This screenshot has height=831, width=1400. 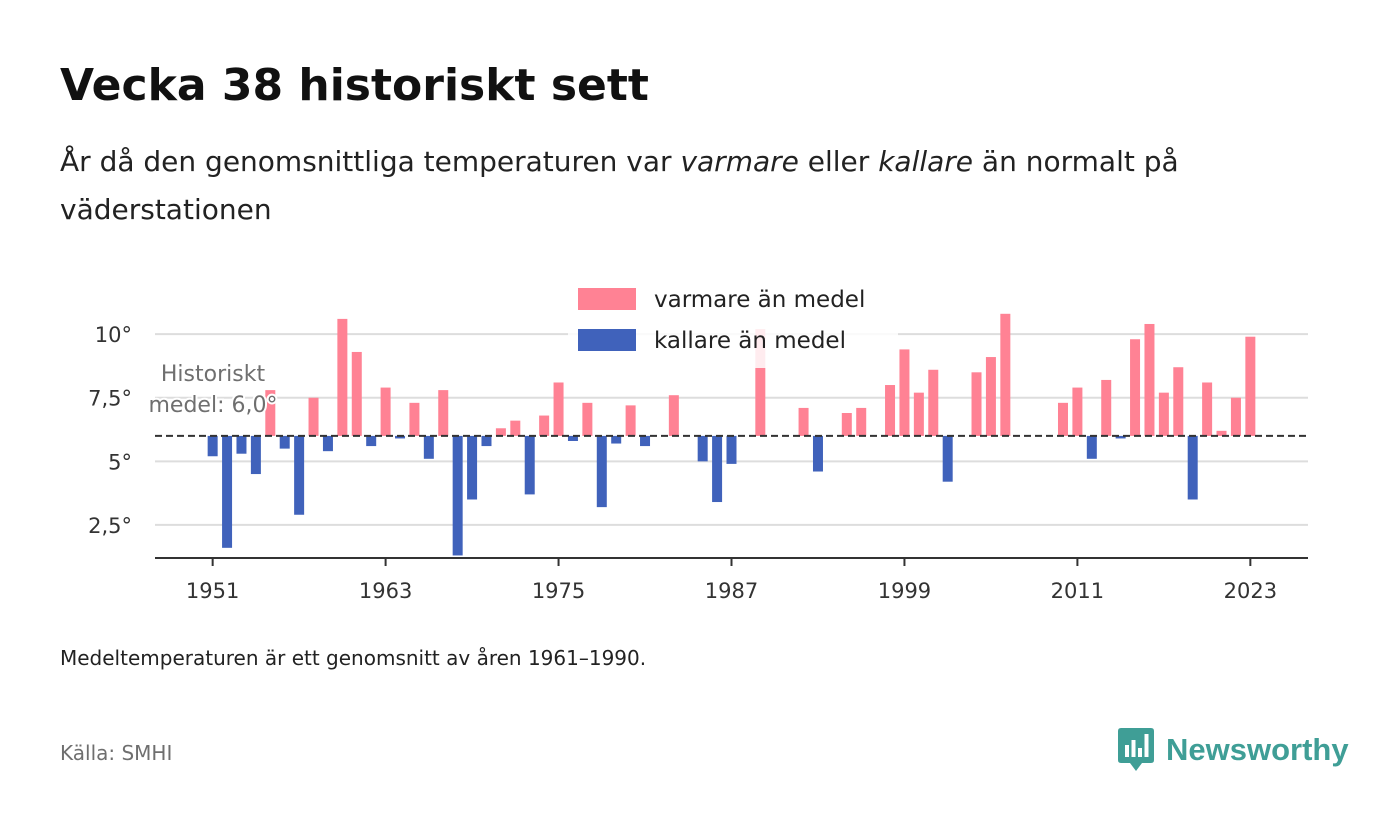 I want to click on legend: varmare än medel kallare än medel, so click(x=733, y=323).